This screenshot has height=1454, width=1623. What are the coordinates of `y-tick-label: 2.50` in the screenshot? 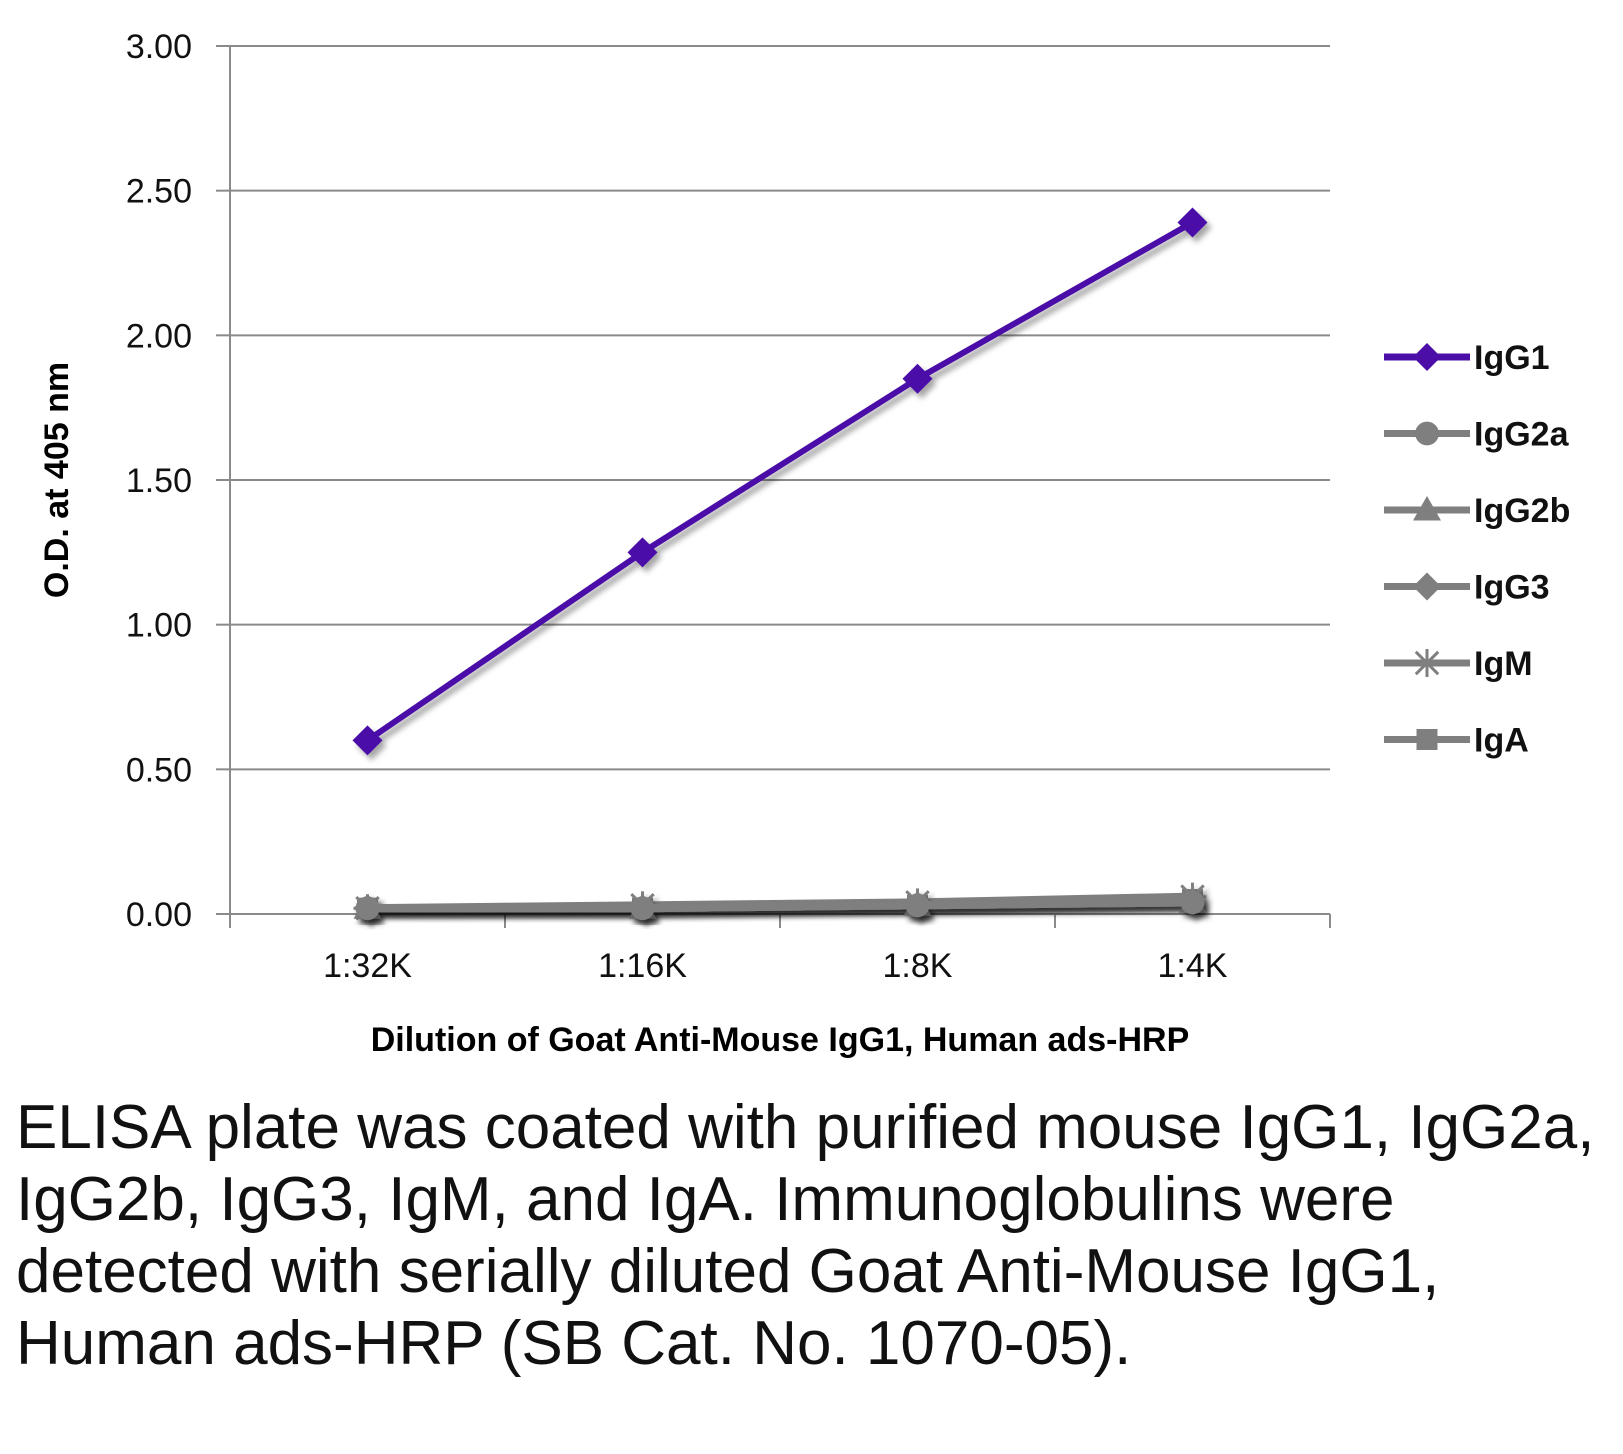 It's located at (159, 192).